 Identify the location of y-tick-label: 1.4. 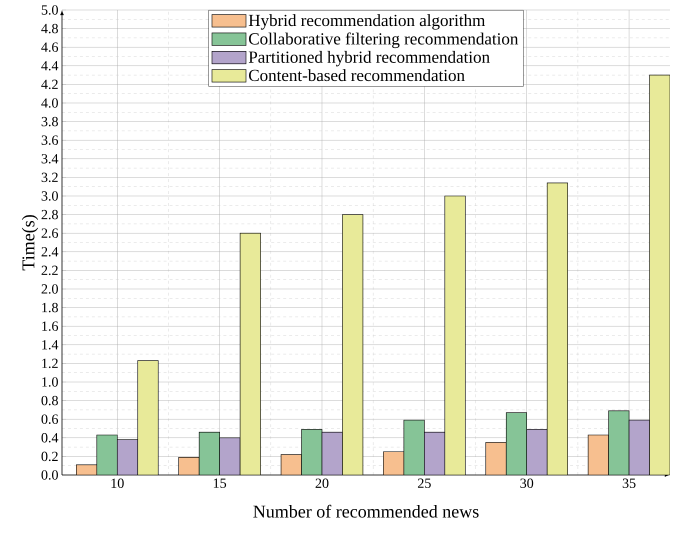
(50, 345).